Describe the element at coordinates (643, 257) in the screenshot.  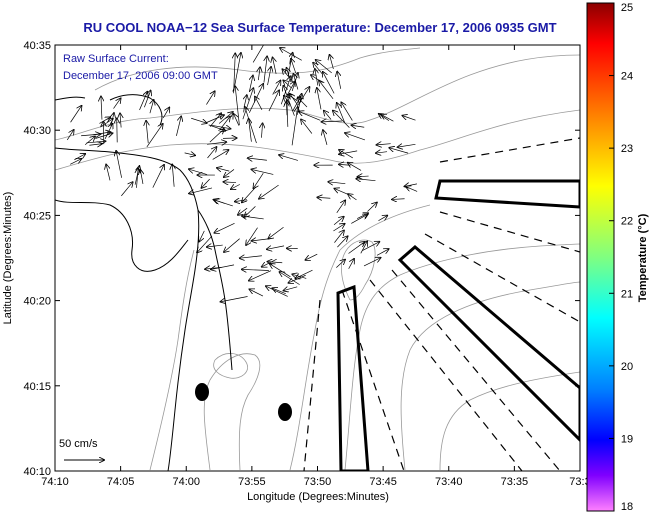
I see `colorbar-label: Temperature (°C)` at that location.